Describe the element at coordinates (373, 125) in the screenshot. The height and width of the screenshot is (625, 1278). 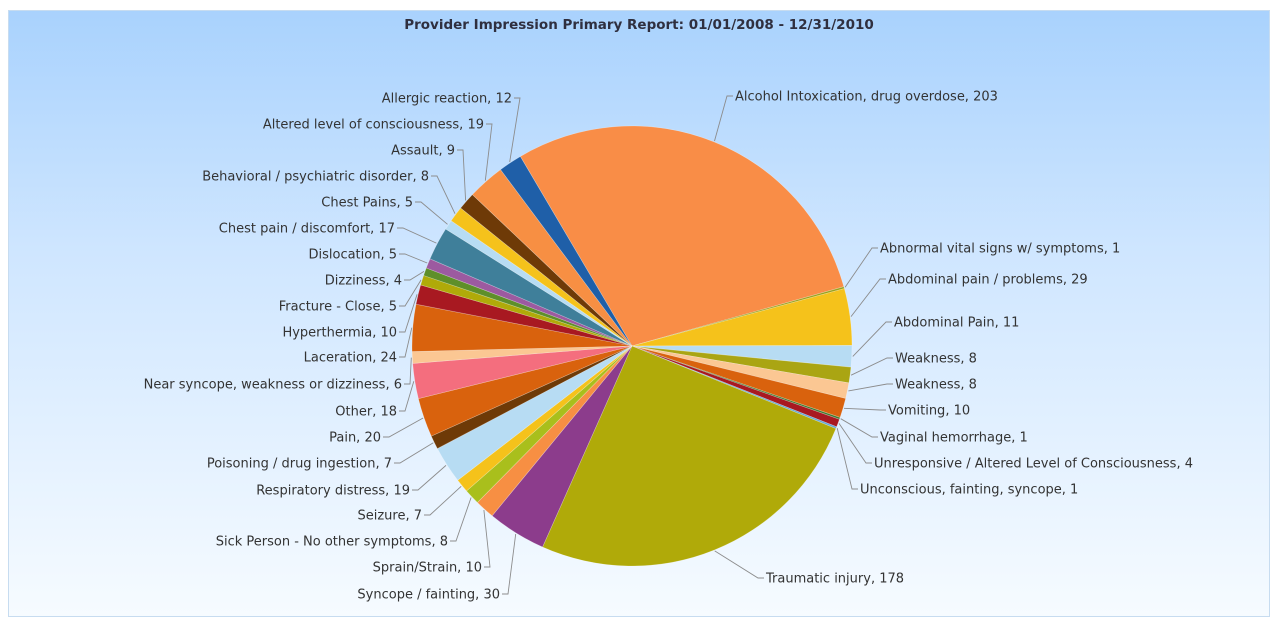
I see `slice-label: Altered level of consciousness, 19` at that location.